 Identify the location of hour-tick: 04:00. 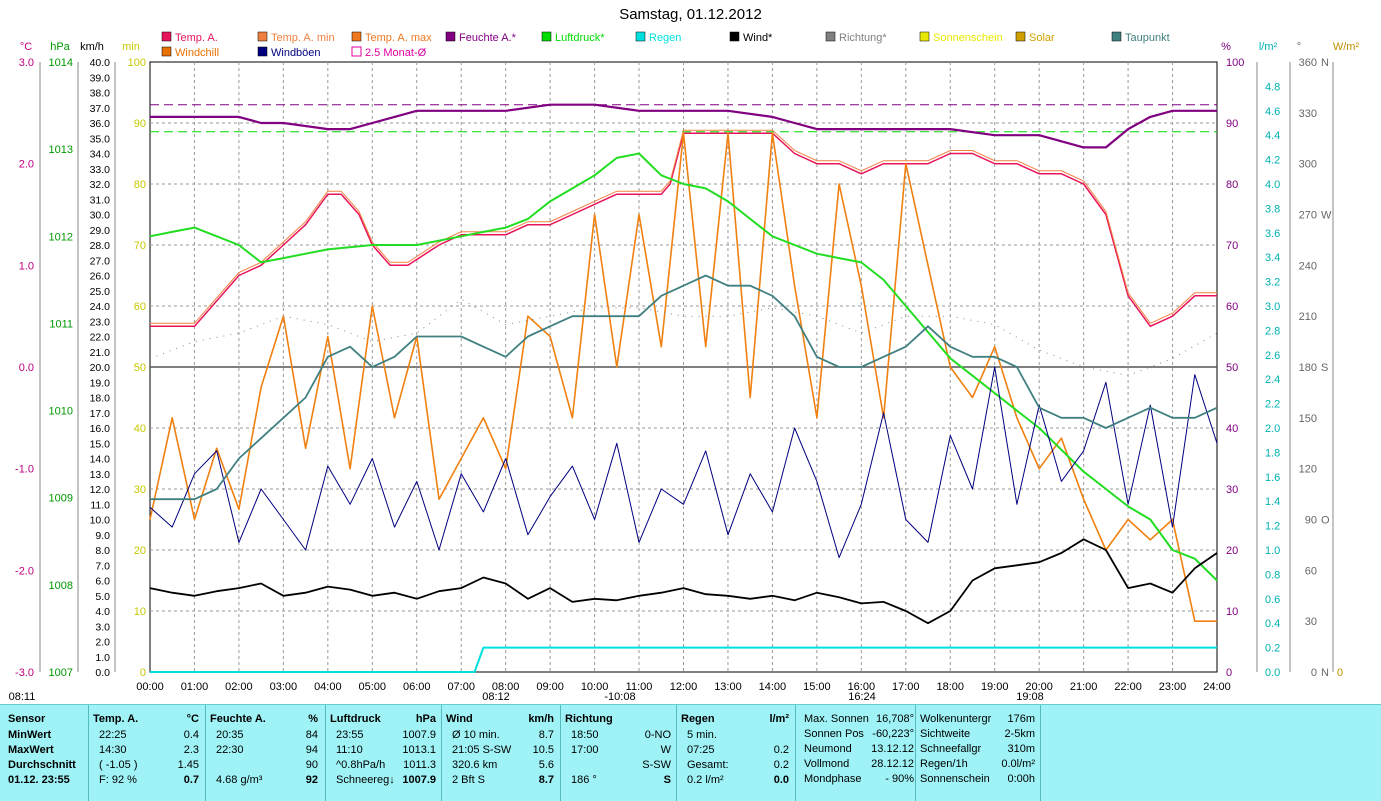
(328, 687).